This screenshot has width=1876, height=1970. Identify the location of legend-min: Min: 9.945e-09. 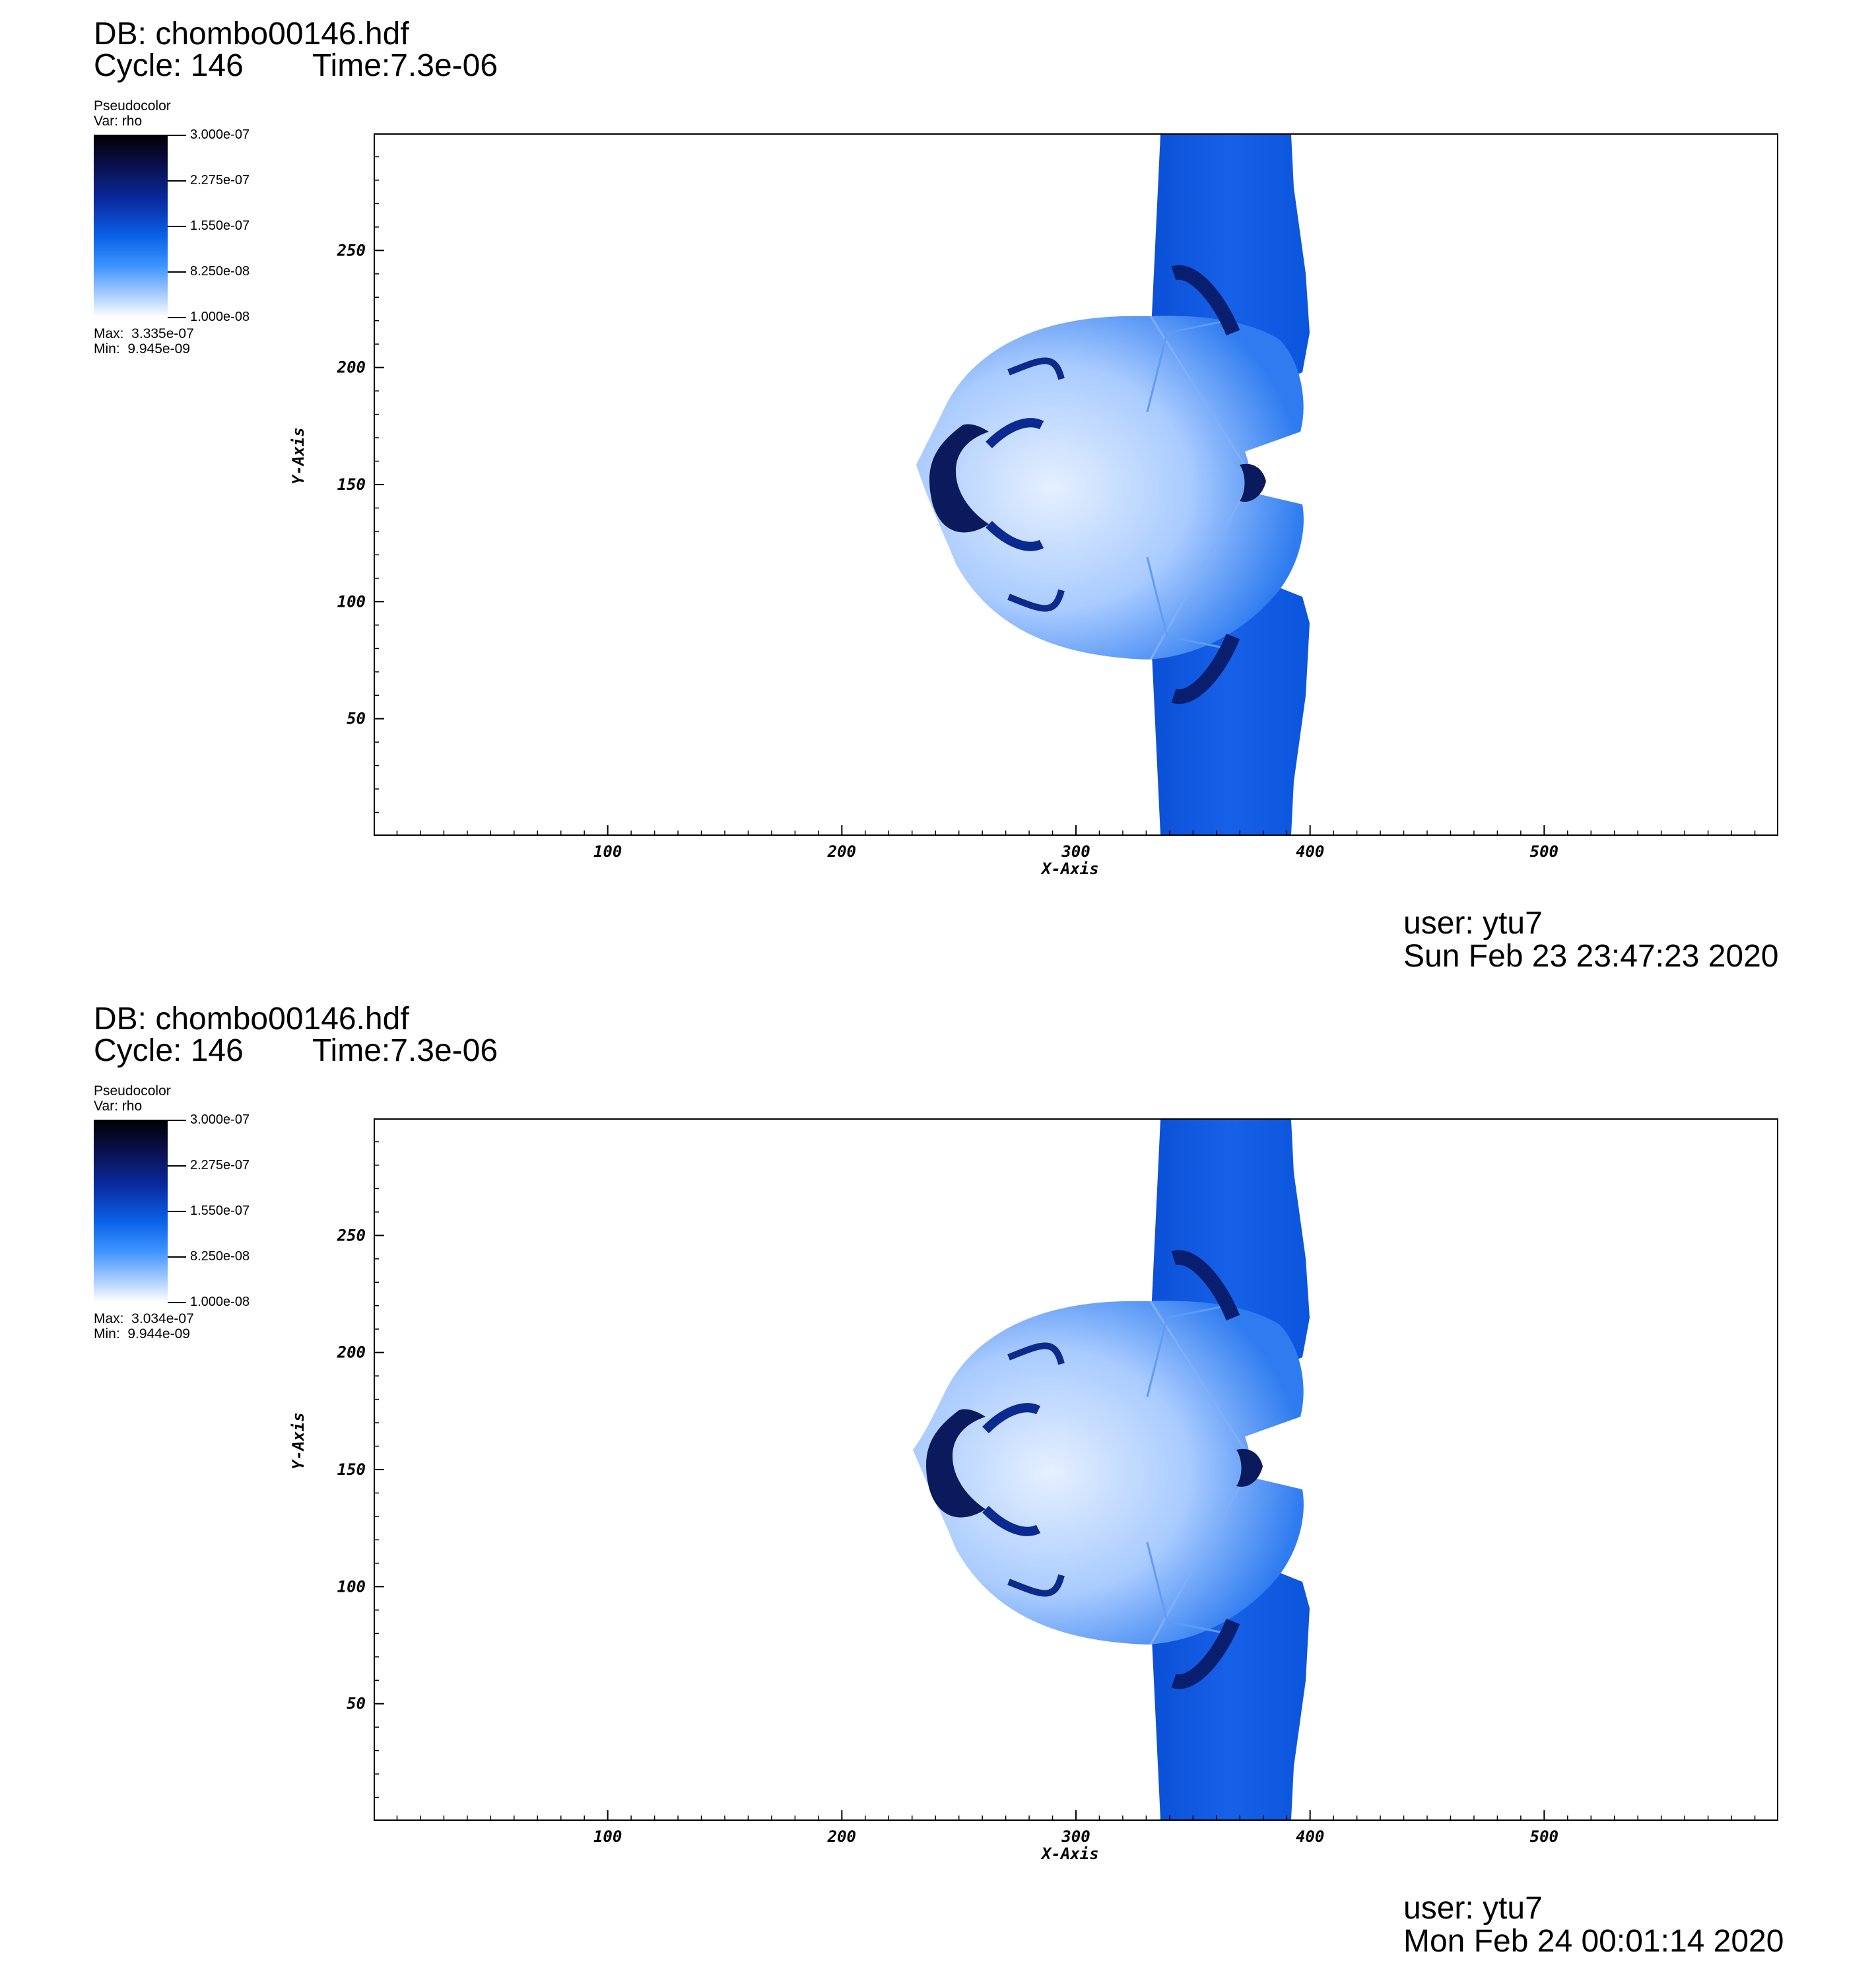
(142, 349).